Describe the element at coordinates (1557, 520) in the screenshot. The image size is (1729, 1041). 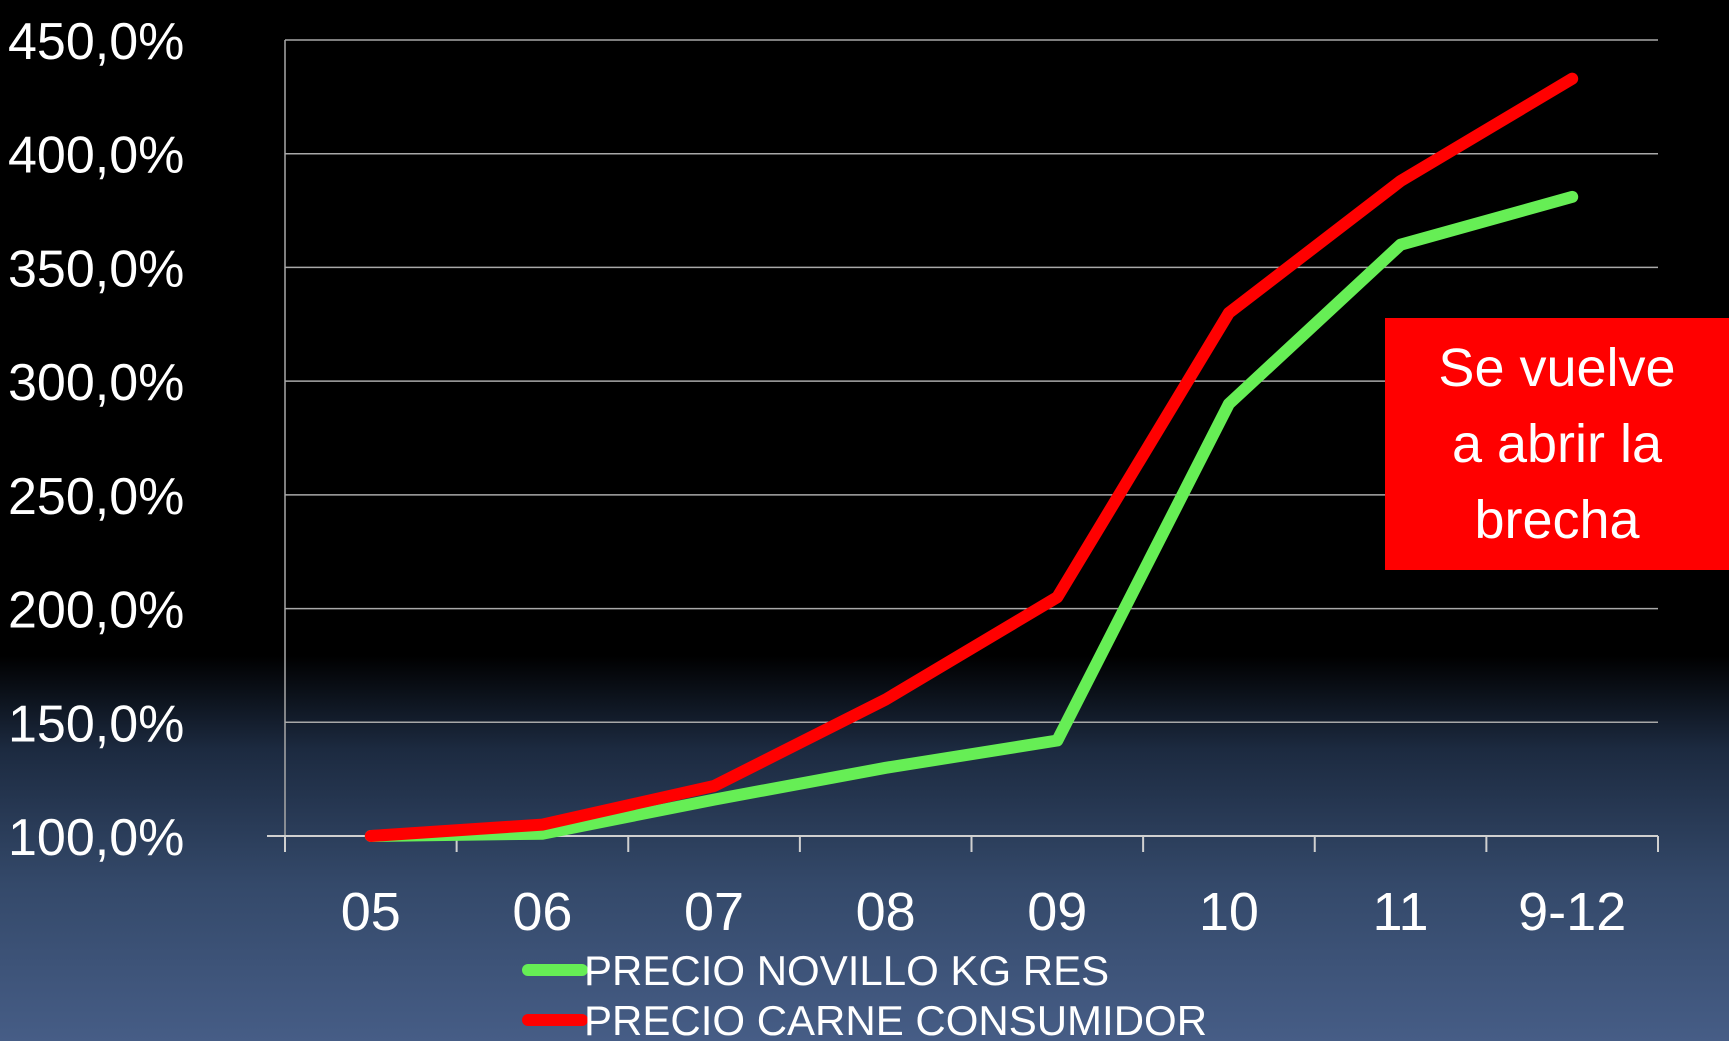
I see `annotation-line-3: brecha` at that location.